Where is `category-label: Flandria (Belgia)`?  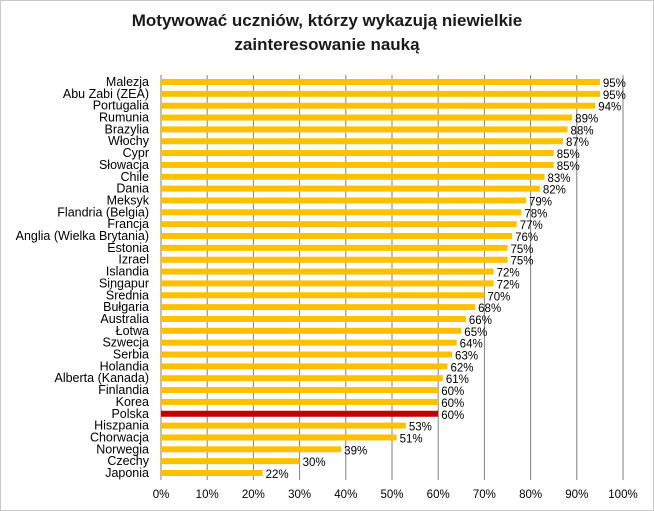
category-label: Flandria (Belgia) is located at coordinates (103, 212).